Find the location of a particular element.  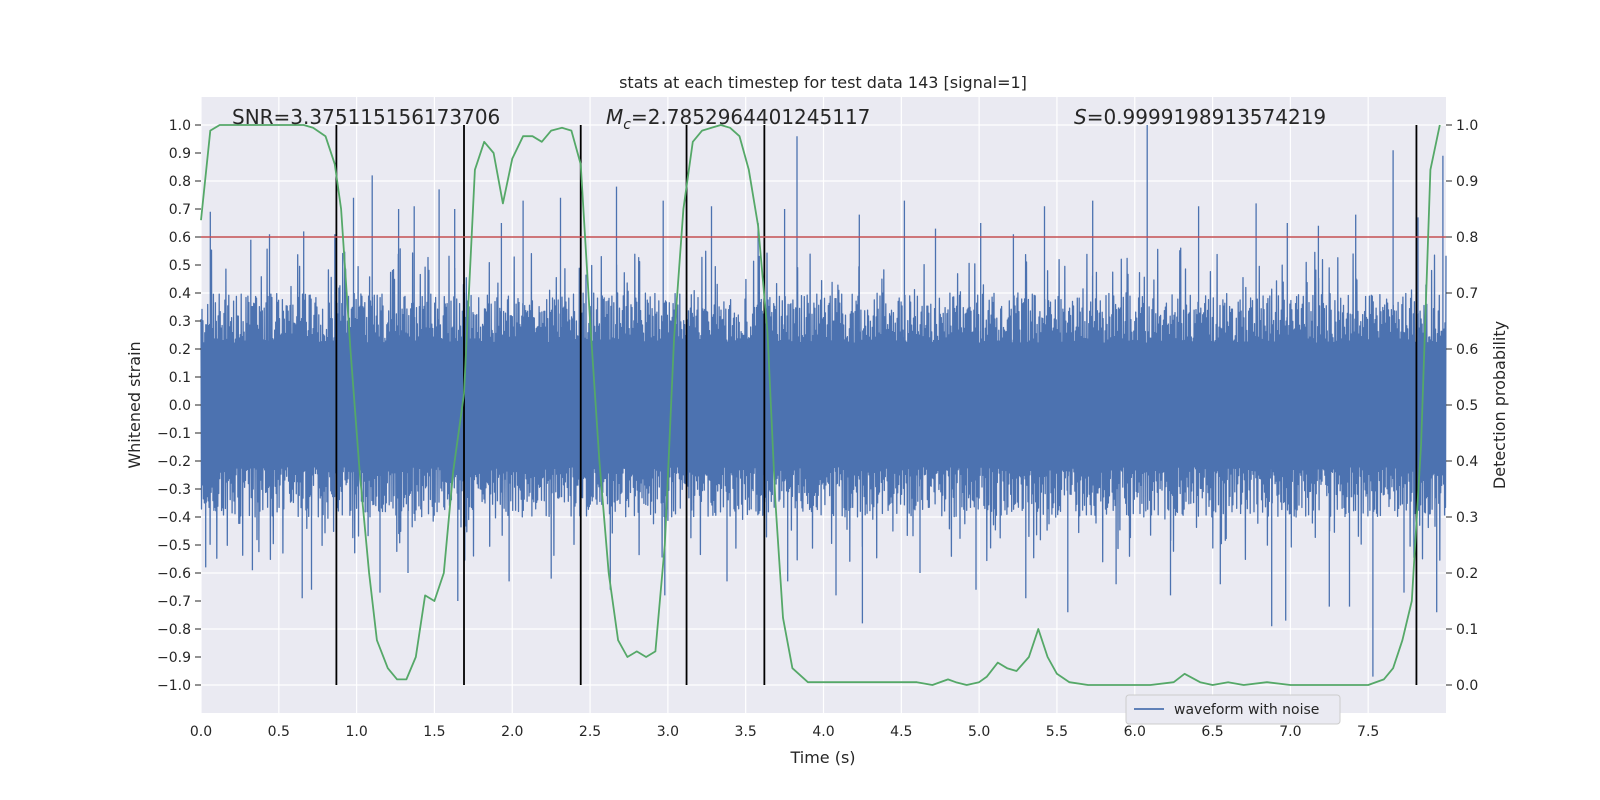

x-tick-label: 6.5 is located at coordinates (1212, 732).